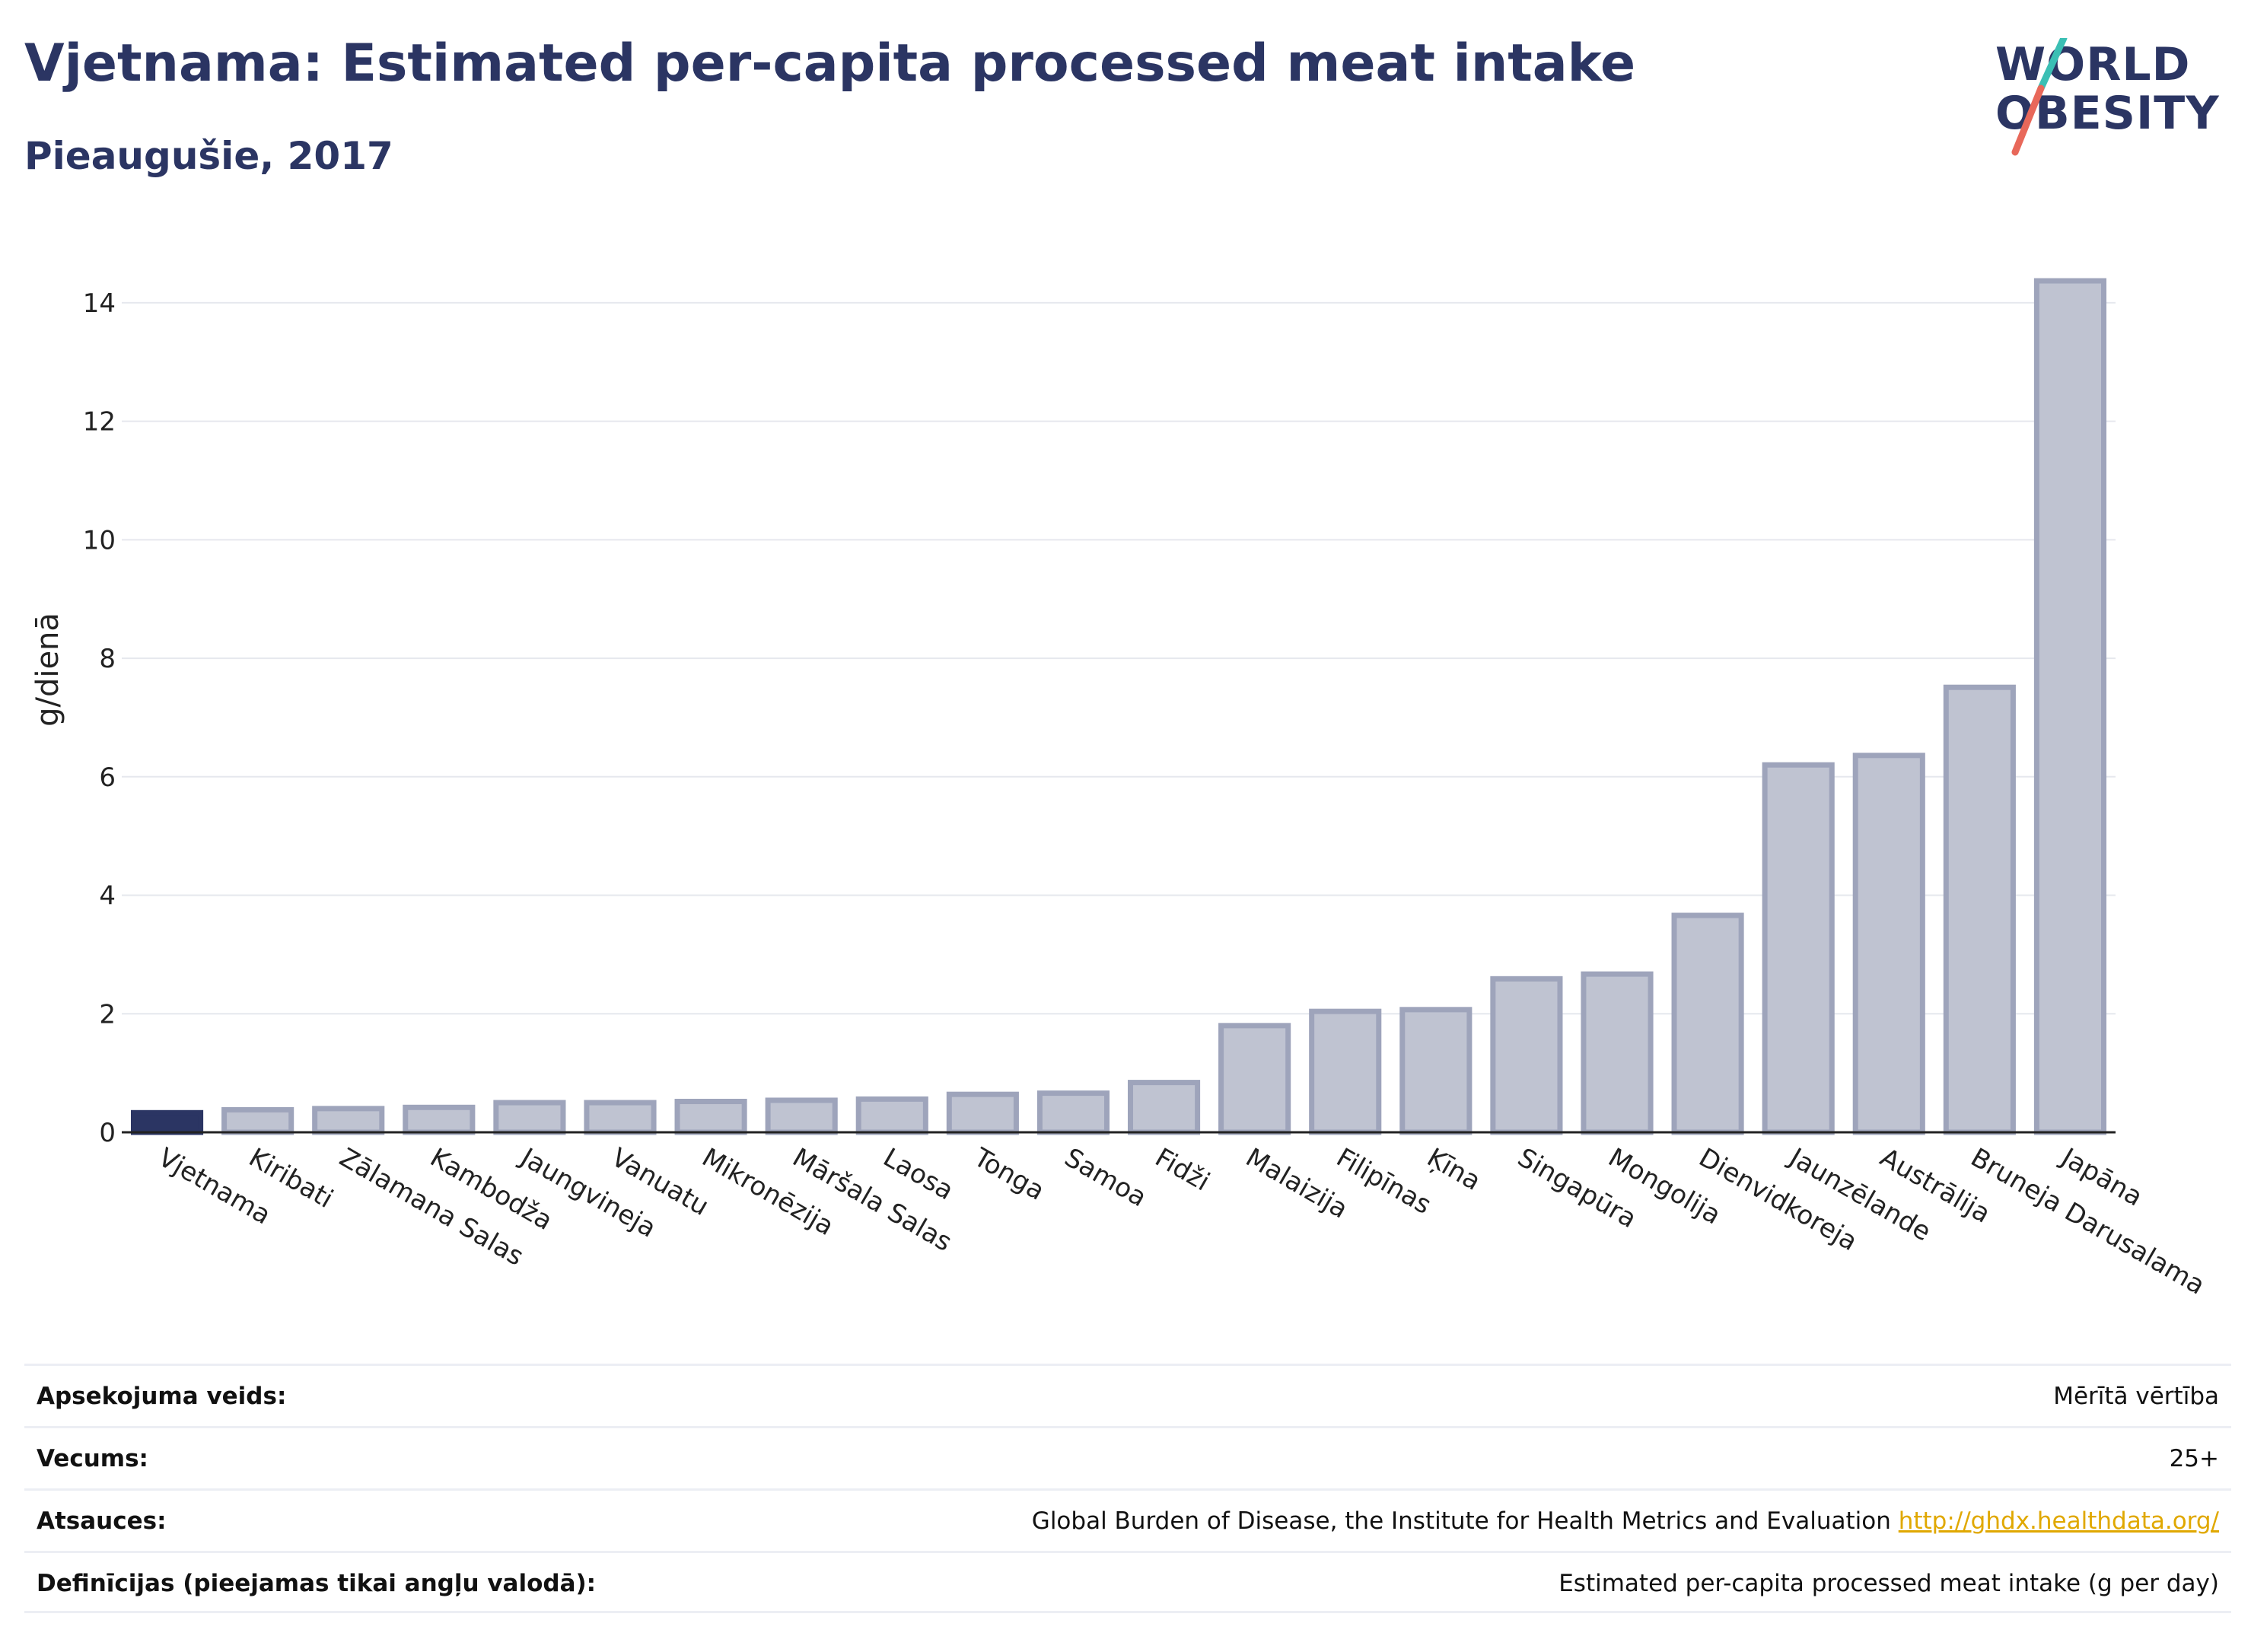 The height and width of the screenshot is (1652, 2251). I want to click on y-tick-label: 14, so click(99, 303).